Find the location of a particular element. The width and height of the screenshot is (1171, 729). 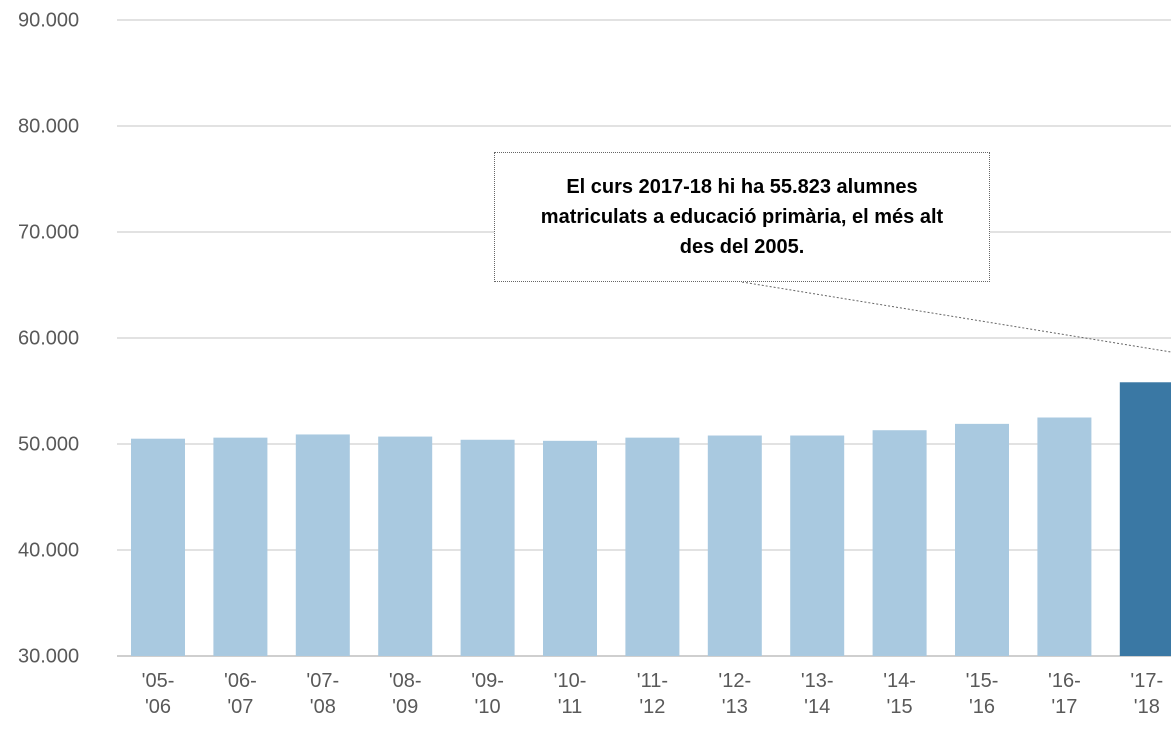

y-tick-label: 70.000 is located at coordinates (48, 232).